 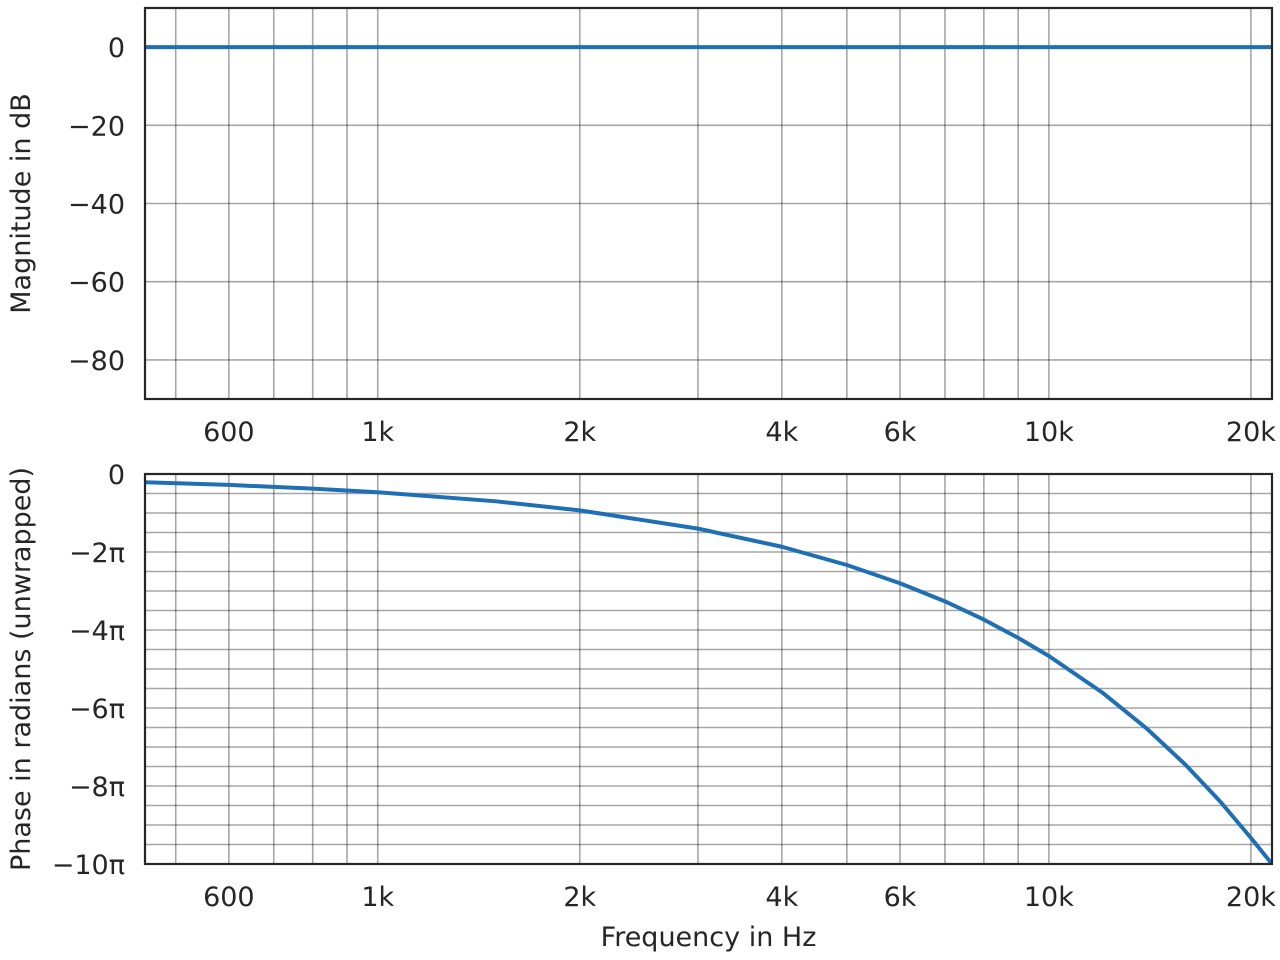 What do you see at coordinates (900, 897) in the screenshot?
I see `phase-x-tick-label: 6k` at bounding box center [900, 897].